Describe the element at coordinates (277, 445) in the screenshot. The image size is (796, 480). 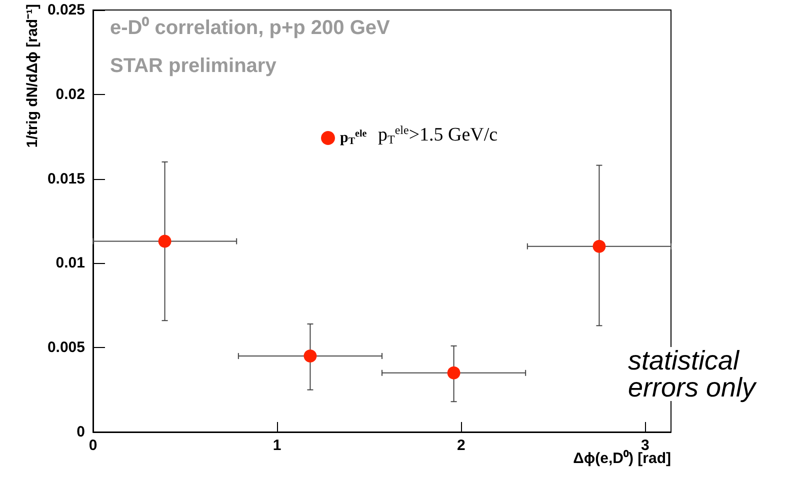
I see `x-tick-label: 1` at that location.